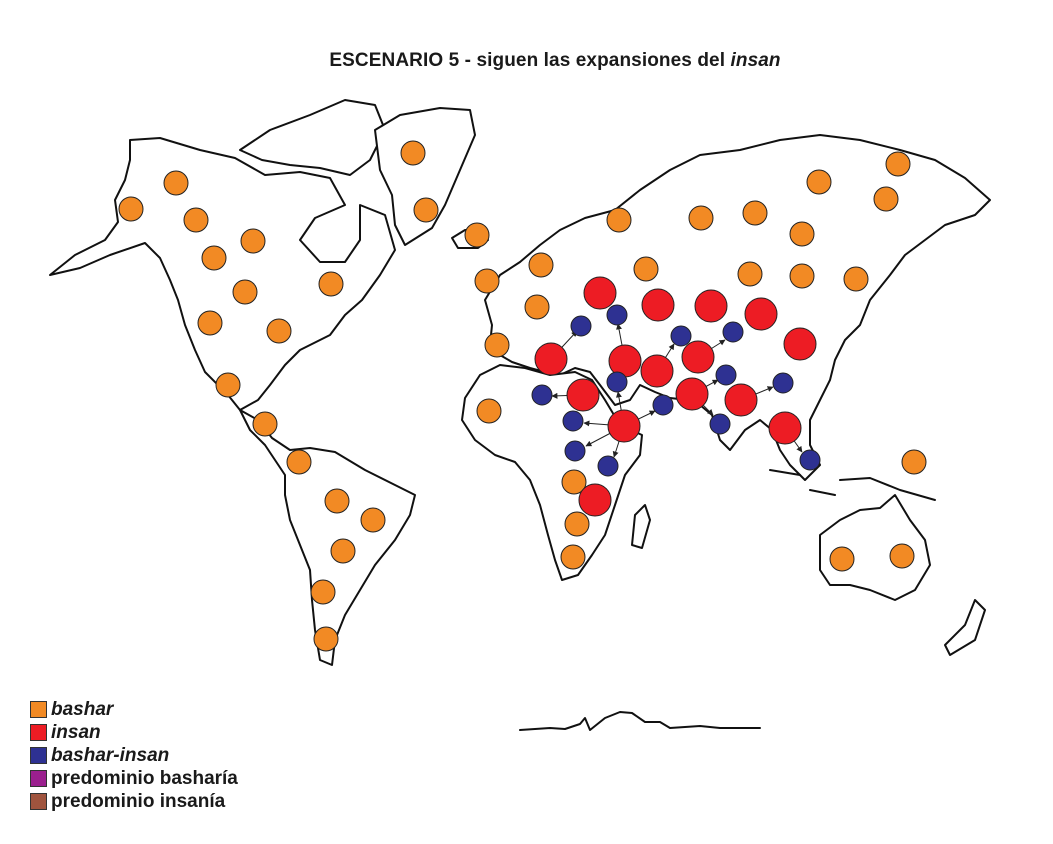 The width and height of the screenshot is (1053, 844). I want to click on madagascar-outline, so click(641, 526).